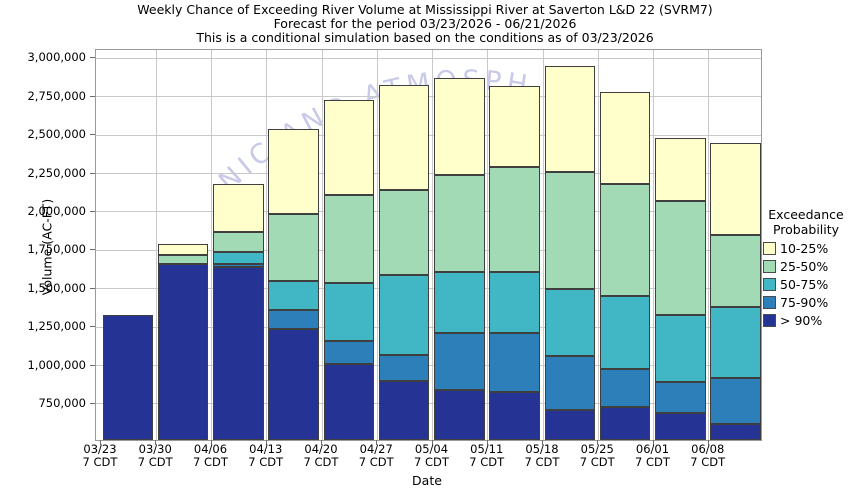  I want to click on x-tick-label: 06/01 7 CDT, so click(653, 456).